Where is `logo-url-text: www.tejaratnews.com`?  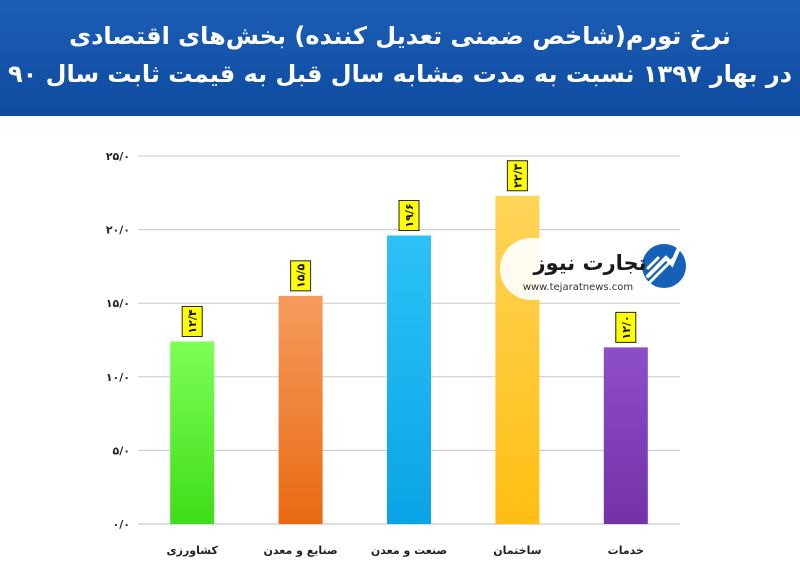
logo-url-text: www.tejaratnews.com is located at coordinates (578, 287).